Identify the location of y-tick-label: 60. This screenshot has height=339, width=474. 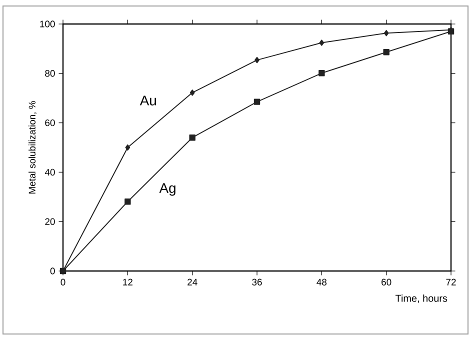
(50, 122).